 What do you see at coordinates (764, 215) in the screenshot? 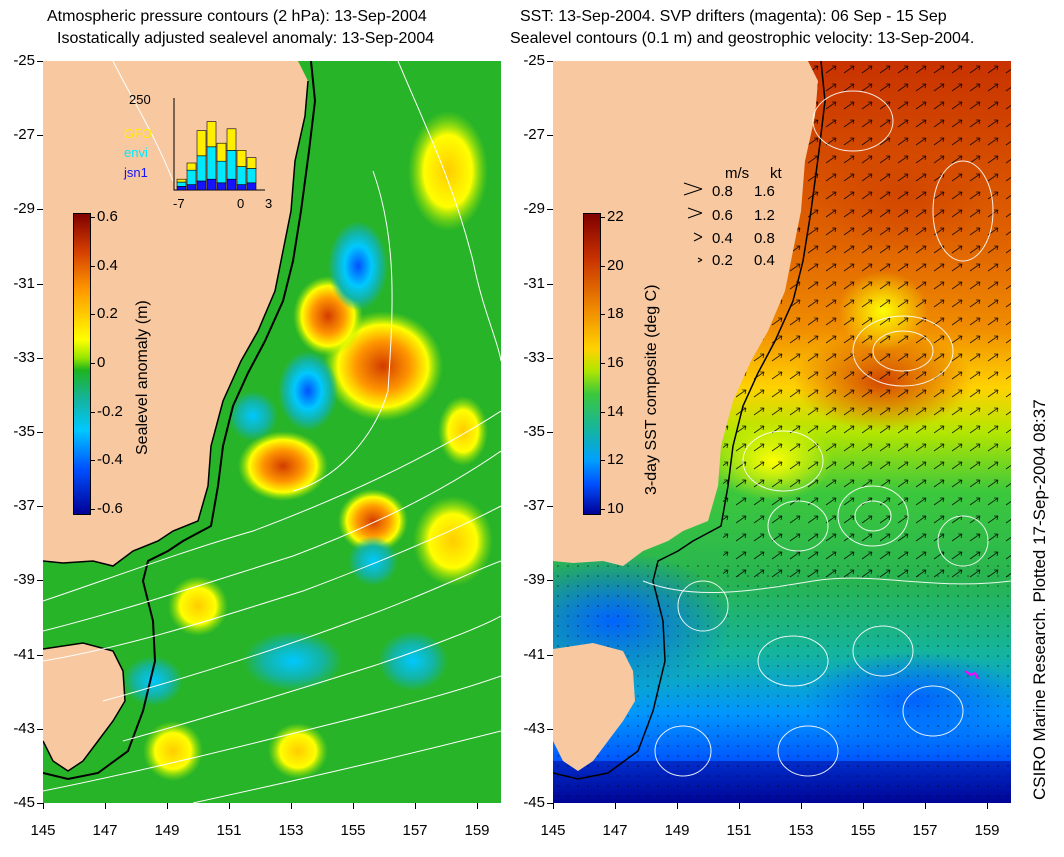
I see `speed-row-1-kt: 1.2` at bounding box center [764, 215].